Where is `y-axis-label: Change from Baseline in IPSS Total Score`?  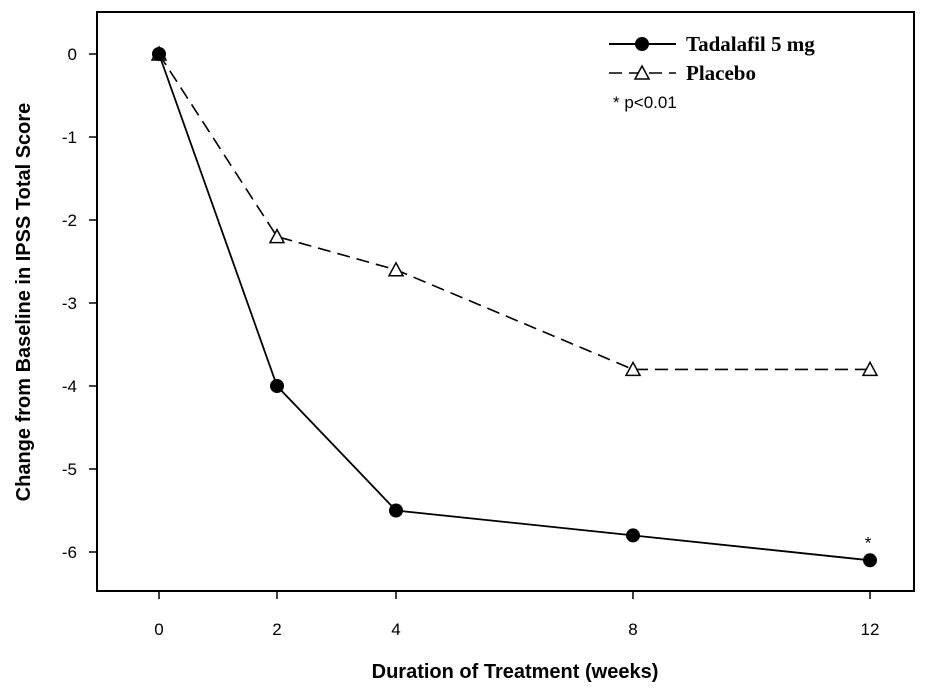 y-axis-label: Change from Baseline in IPSS Total Score is located at coordinates (24, 302).